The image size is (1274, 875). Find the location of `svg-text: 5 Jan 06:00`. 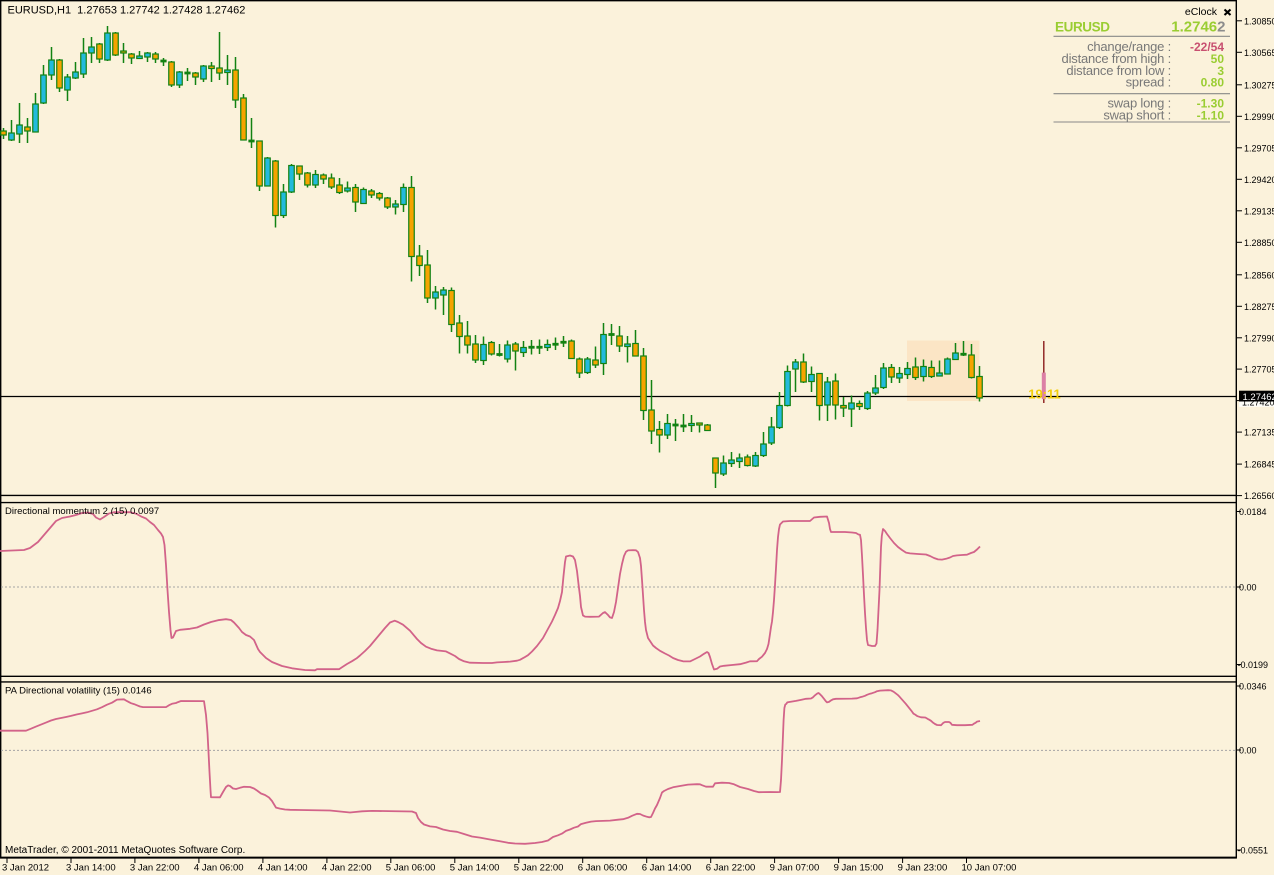

svg-text: 5 Jan 06:00 is located at coordinates (411, 868).